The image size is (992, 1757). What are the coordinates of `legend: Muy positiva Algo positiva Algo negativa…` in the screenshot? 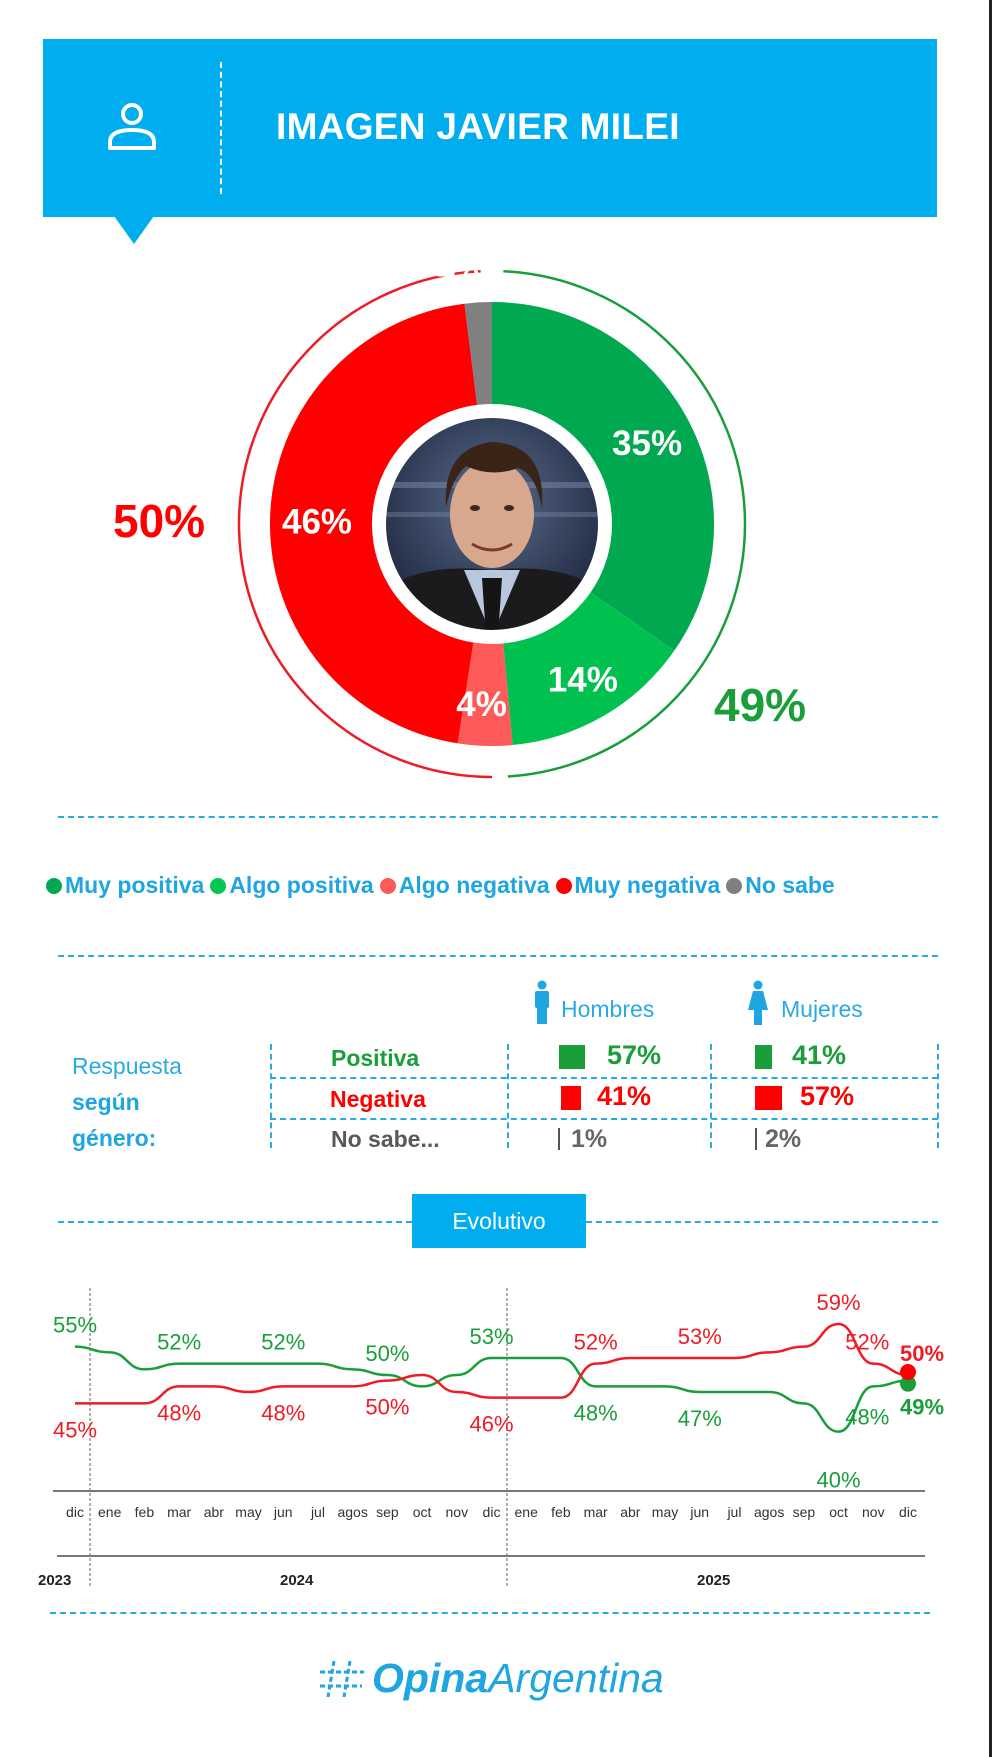 It's located at (443, 885).